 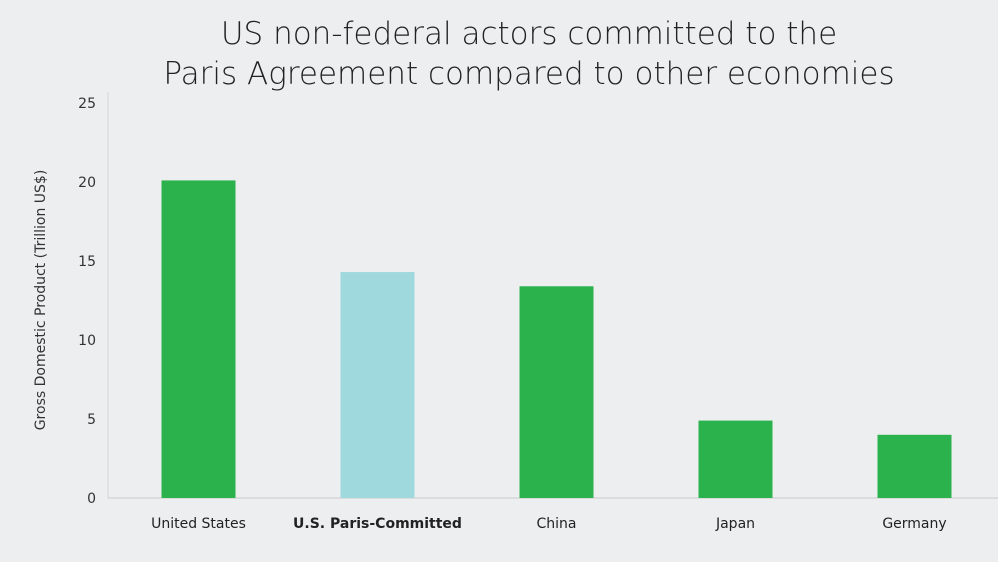 I want to click on y-tick-label: 0, so click(x=91, y=499).